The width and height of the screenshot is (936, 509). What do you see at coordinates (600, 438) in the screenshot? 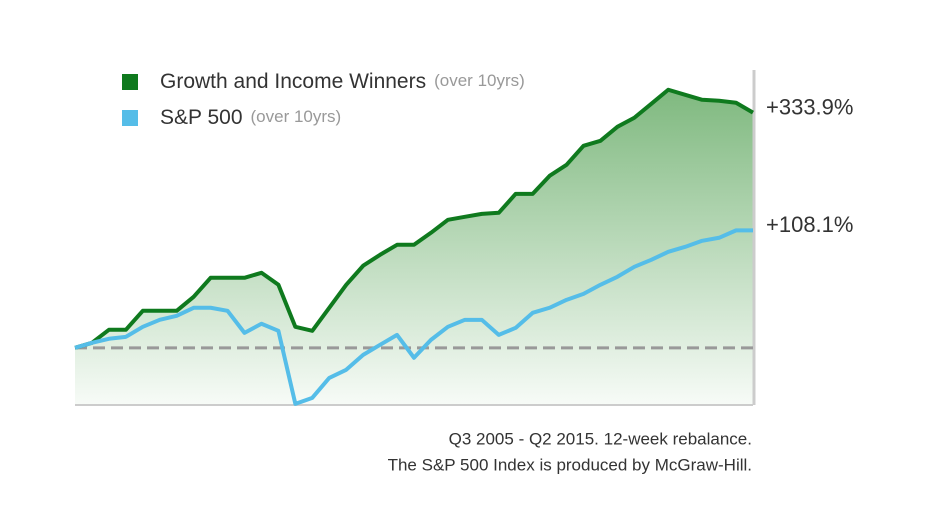
I see `note: Q3 2005 - Q2 2015. 12-week rebalance.` at bounding box center [600, 438].